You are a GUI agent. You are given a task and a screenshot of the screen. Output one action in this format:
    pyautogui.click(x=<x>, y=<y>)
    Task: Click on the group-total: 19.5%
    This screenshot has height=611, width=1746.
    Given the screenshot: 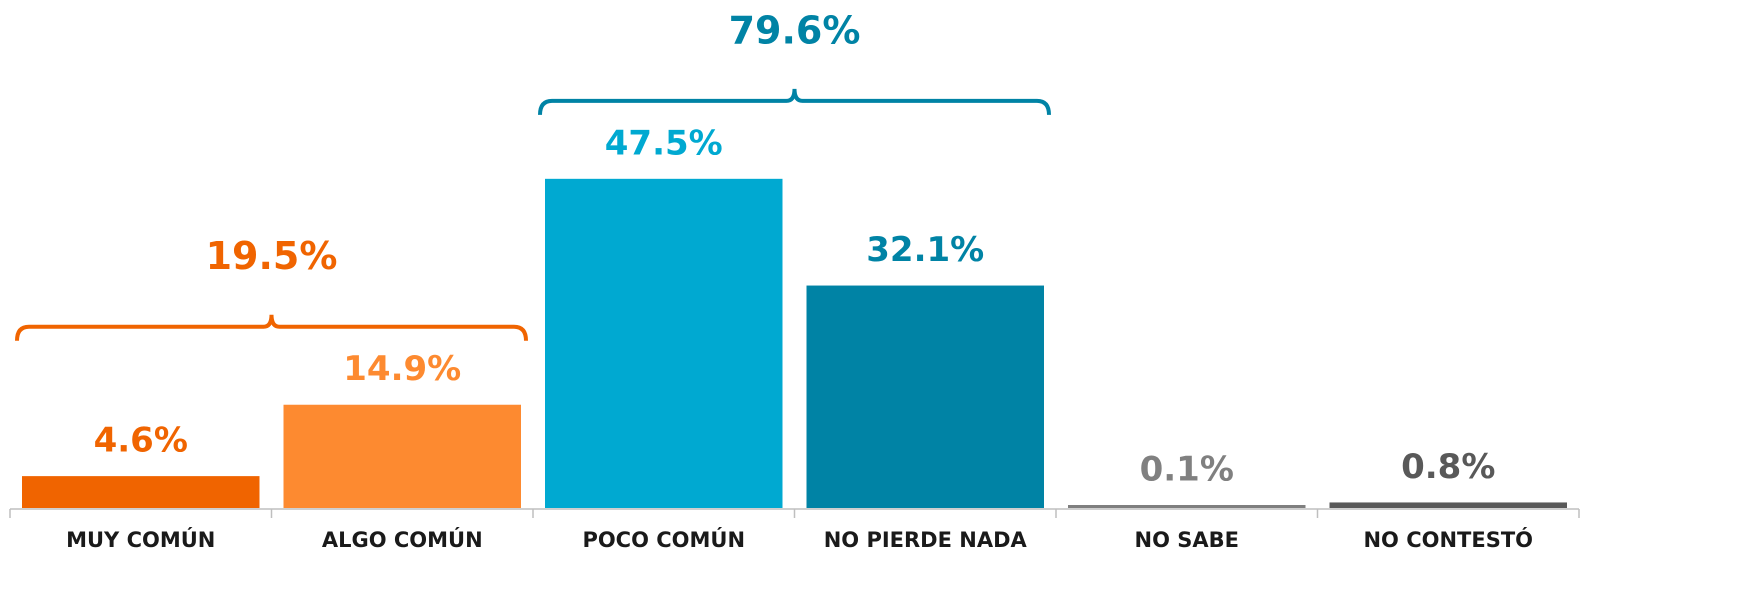 What is the action you would take?
    pyautogui.click(x=272, y=256)
    